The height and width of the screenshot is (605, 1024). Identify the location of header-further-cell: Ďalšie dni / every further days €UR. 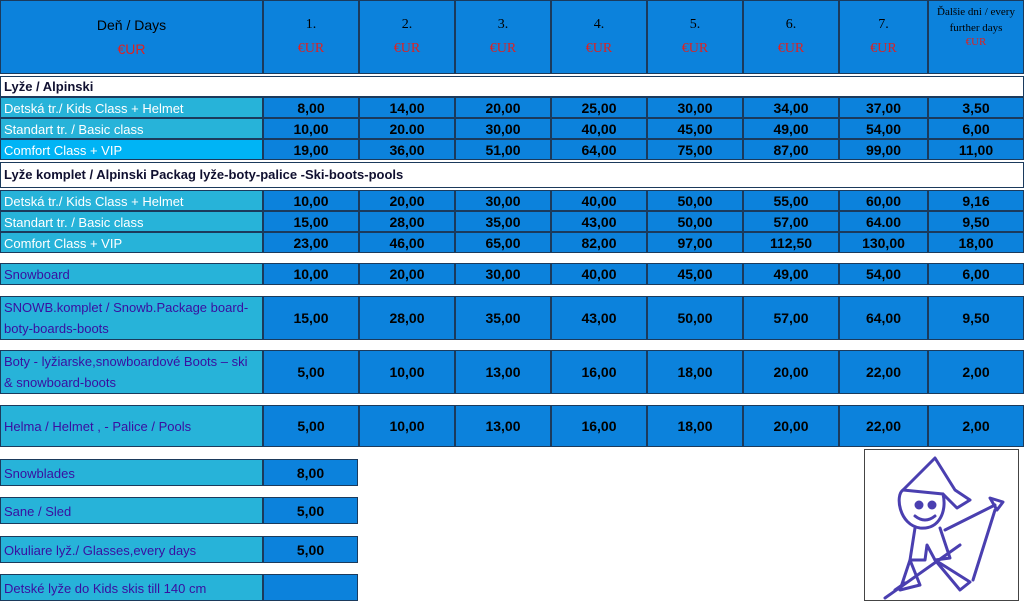
(976, 37).